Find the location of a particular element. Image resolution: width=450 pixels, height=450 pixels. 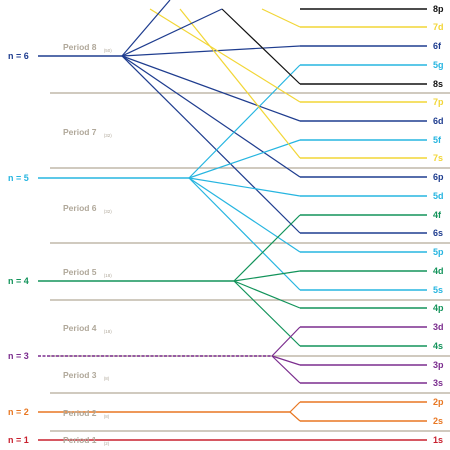

orbital-label: 4s is located at coordinates (438, 346).